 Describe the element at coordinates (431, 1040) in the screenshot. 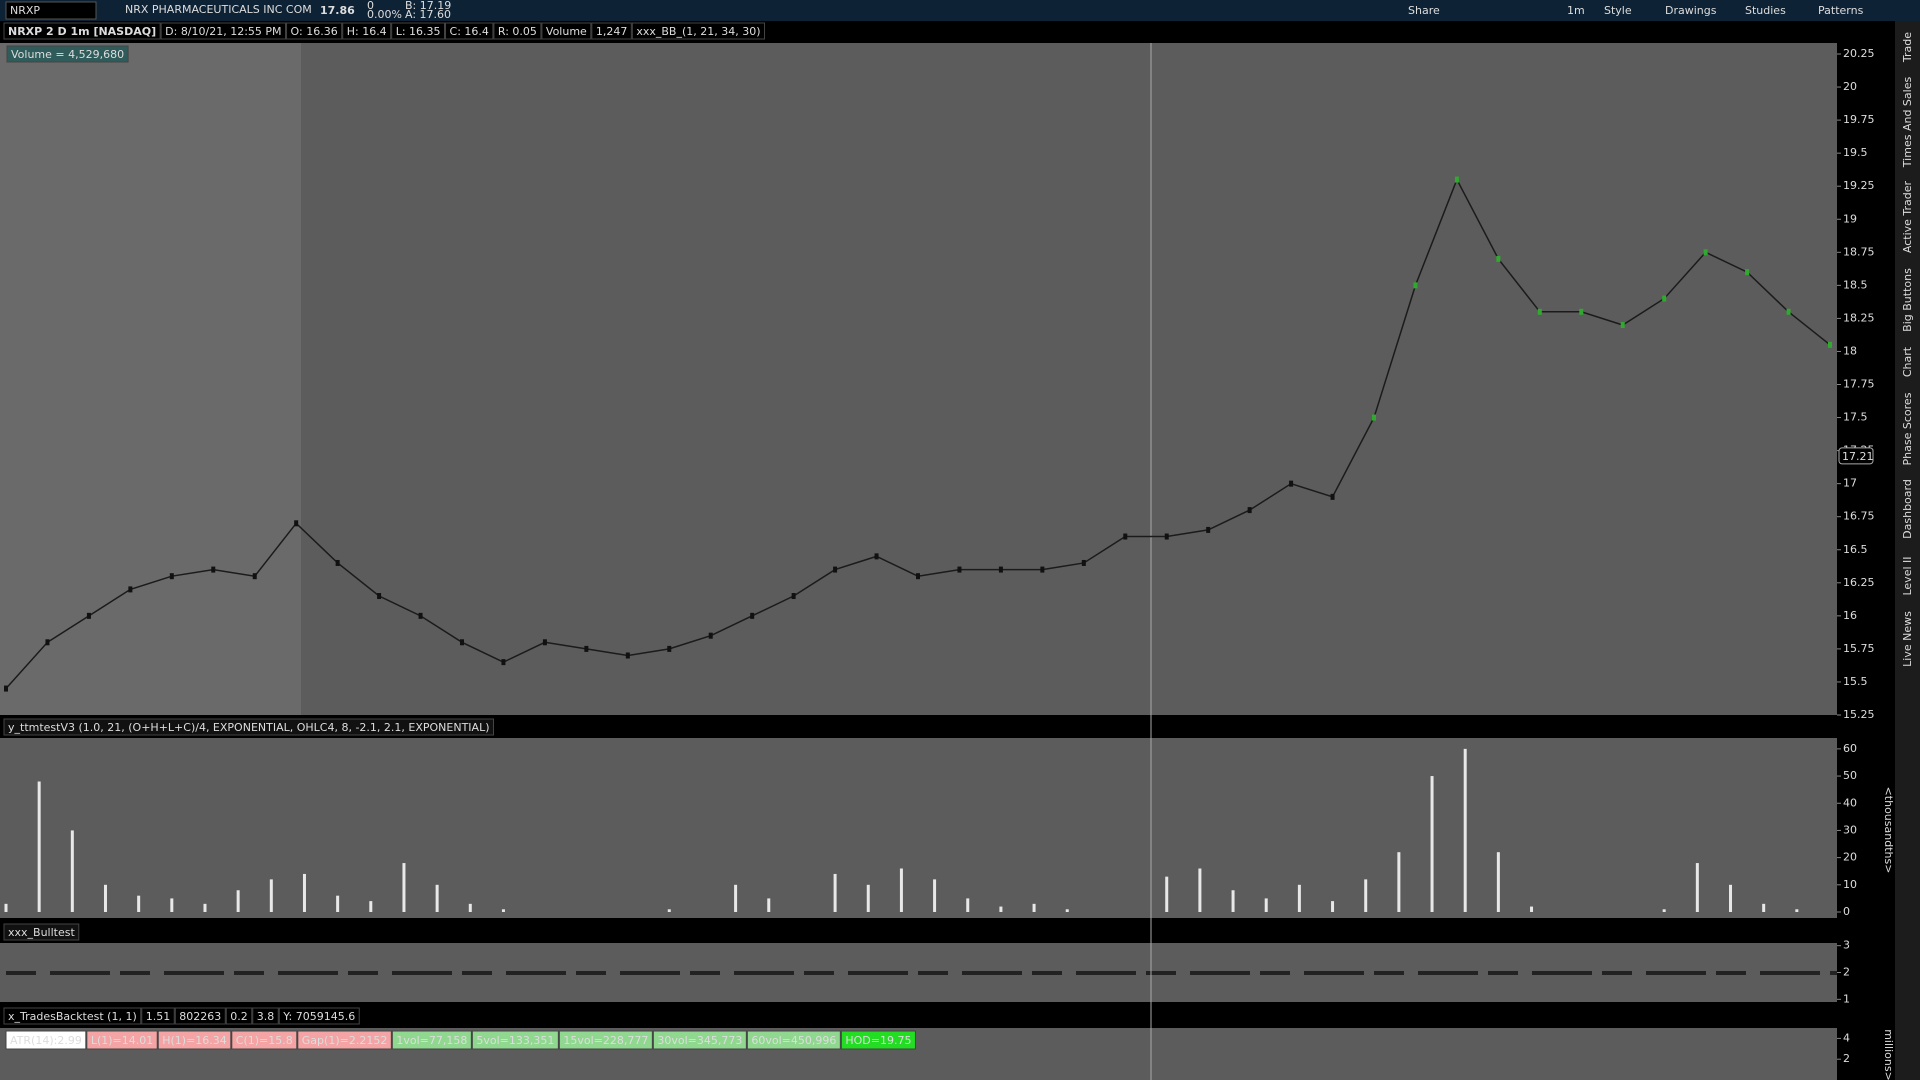

I see `stat-label: 1vol=77,158` at that location.